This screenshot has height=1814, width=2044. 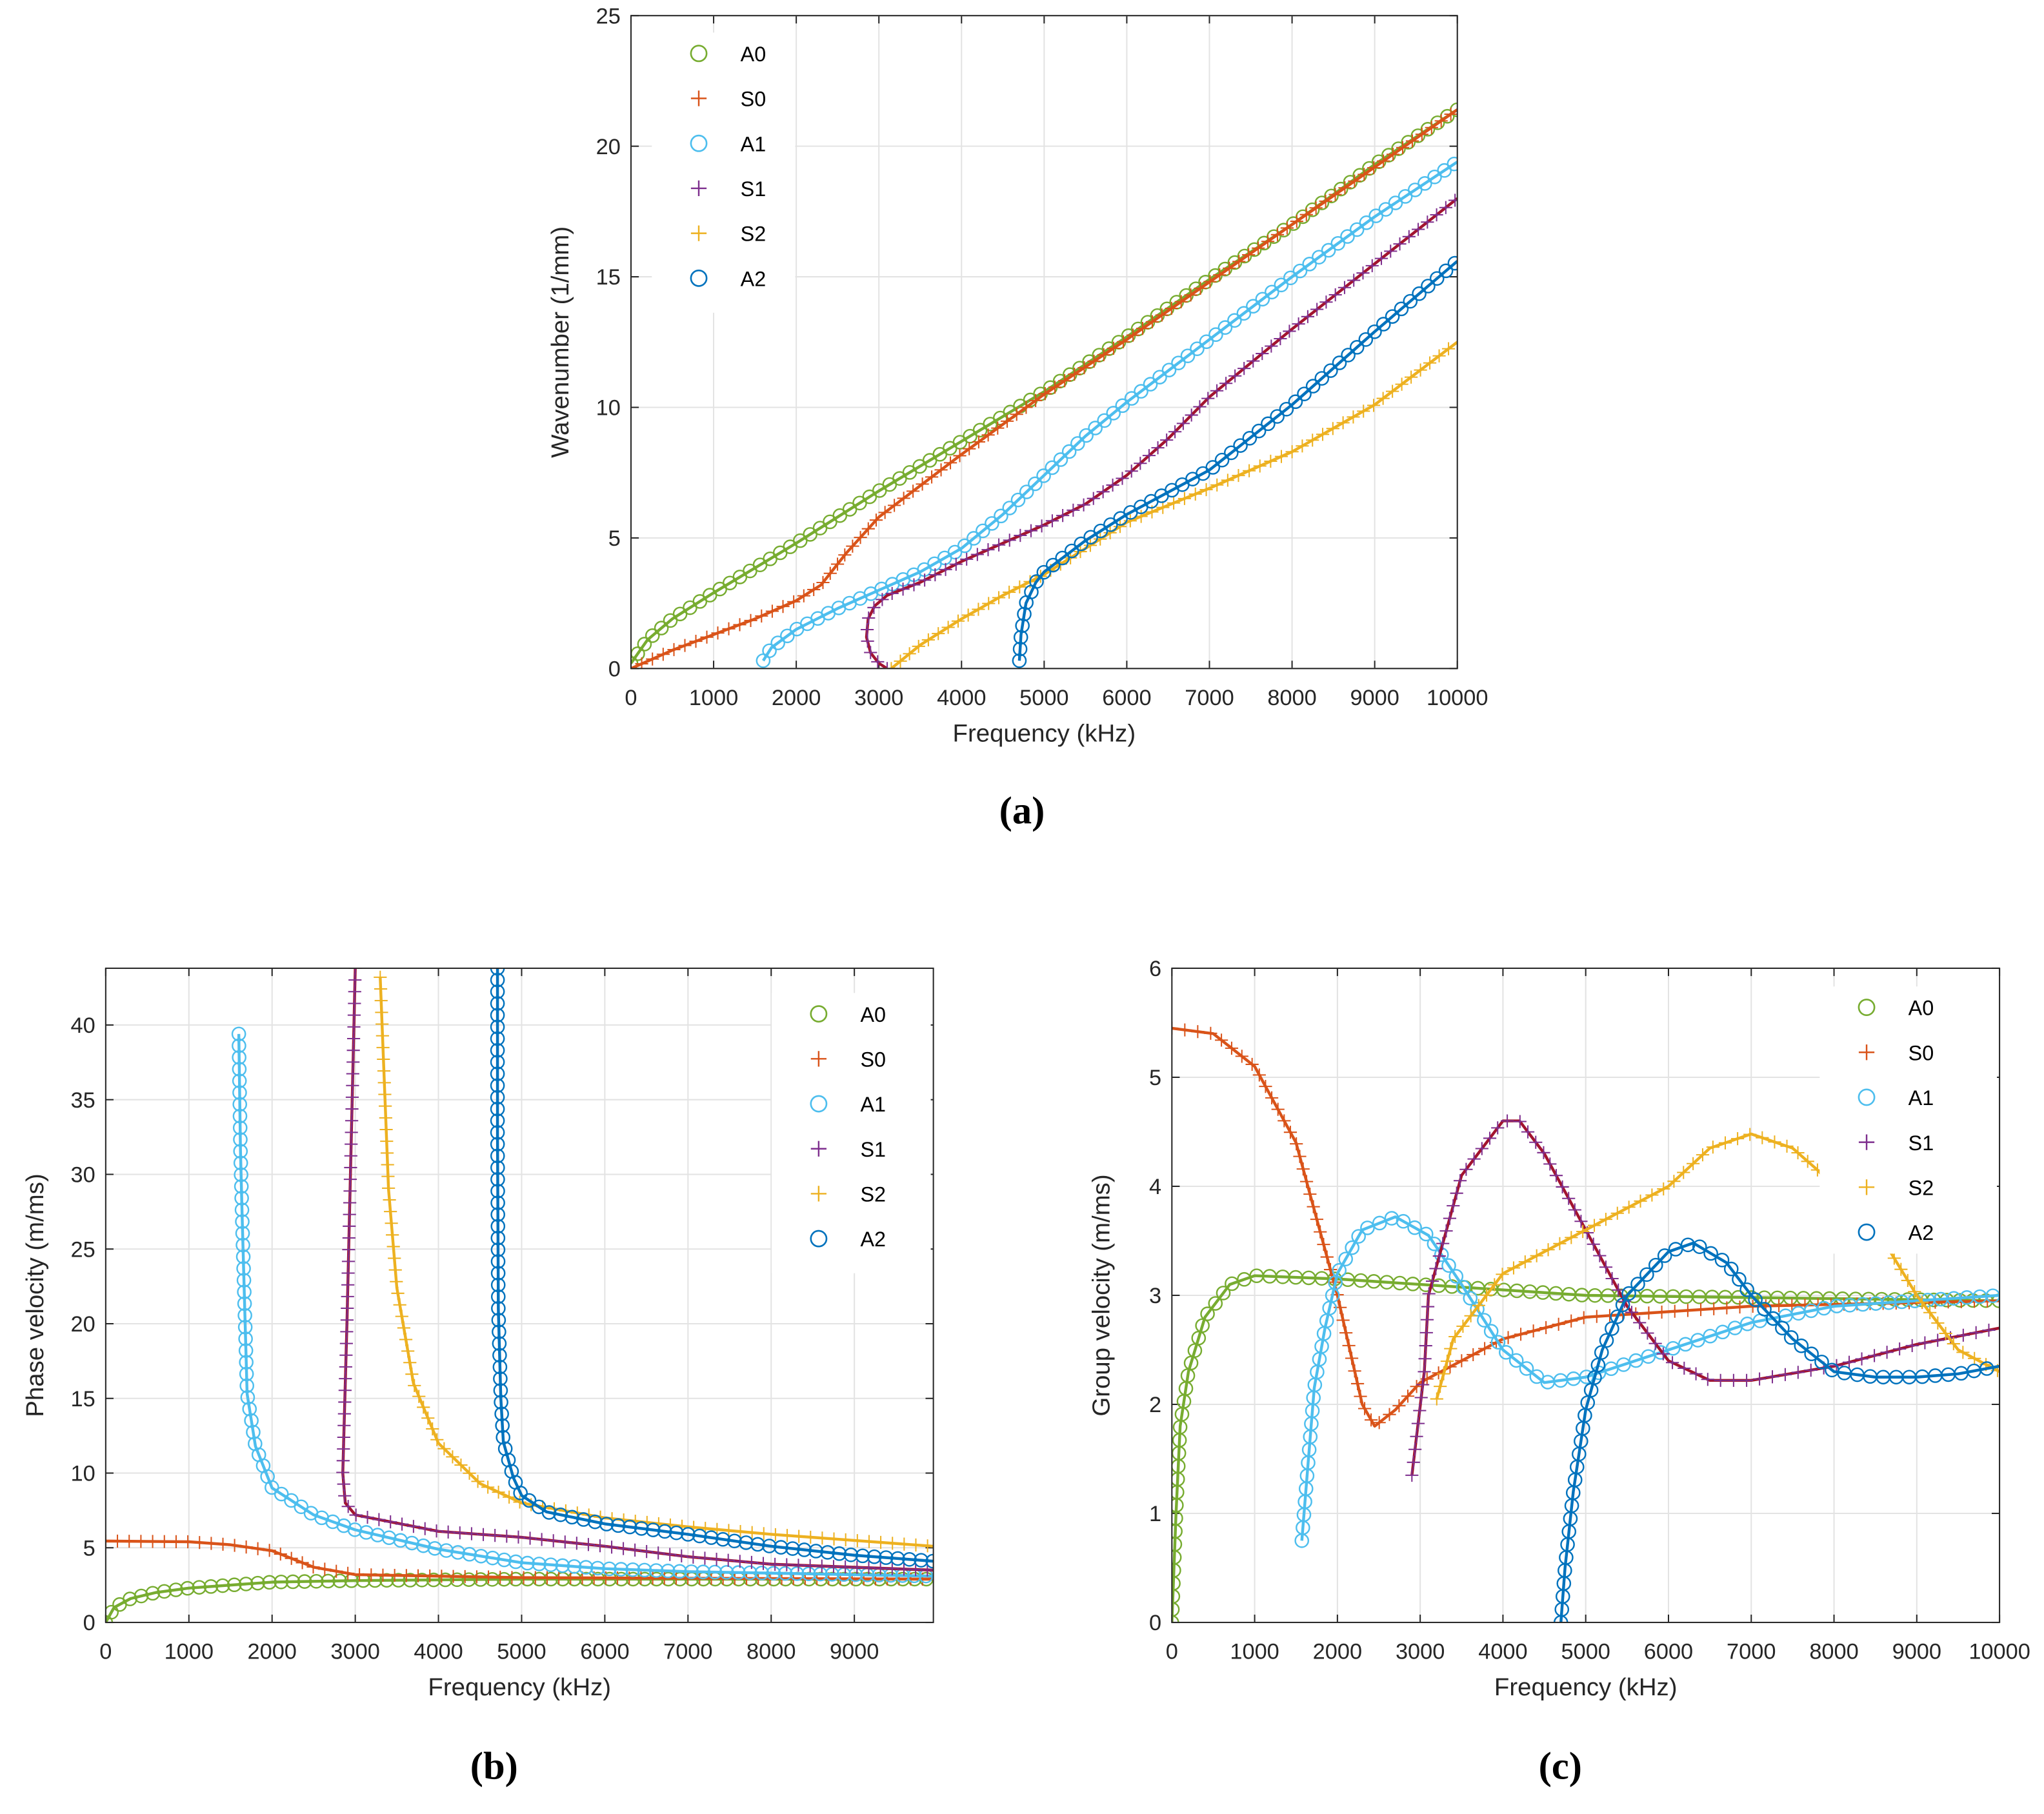 I want to click on legend-box, so click(x=1908, y=1120).